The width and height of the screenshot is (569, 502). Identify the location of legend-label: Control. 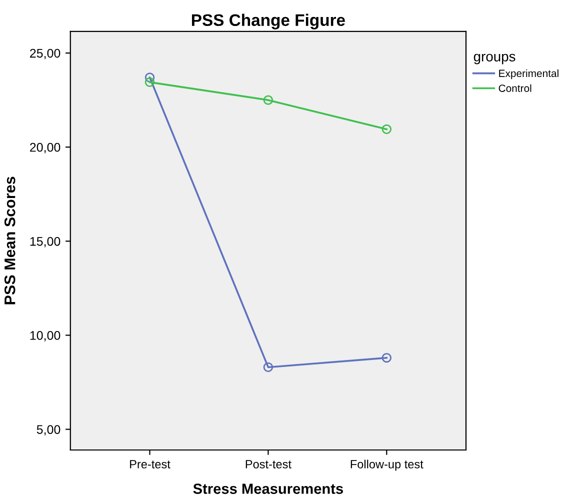
(515, 88).